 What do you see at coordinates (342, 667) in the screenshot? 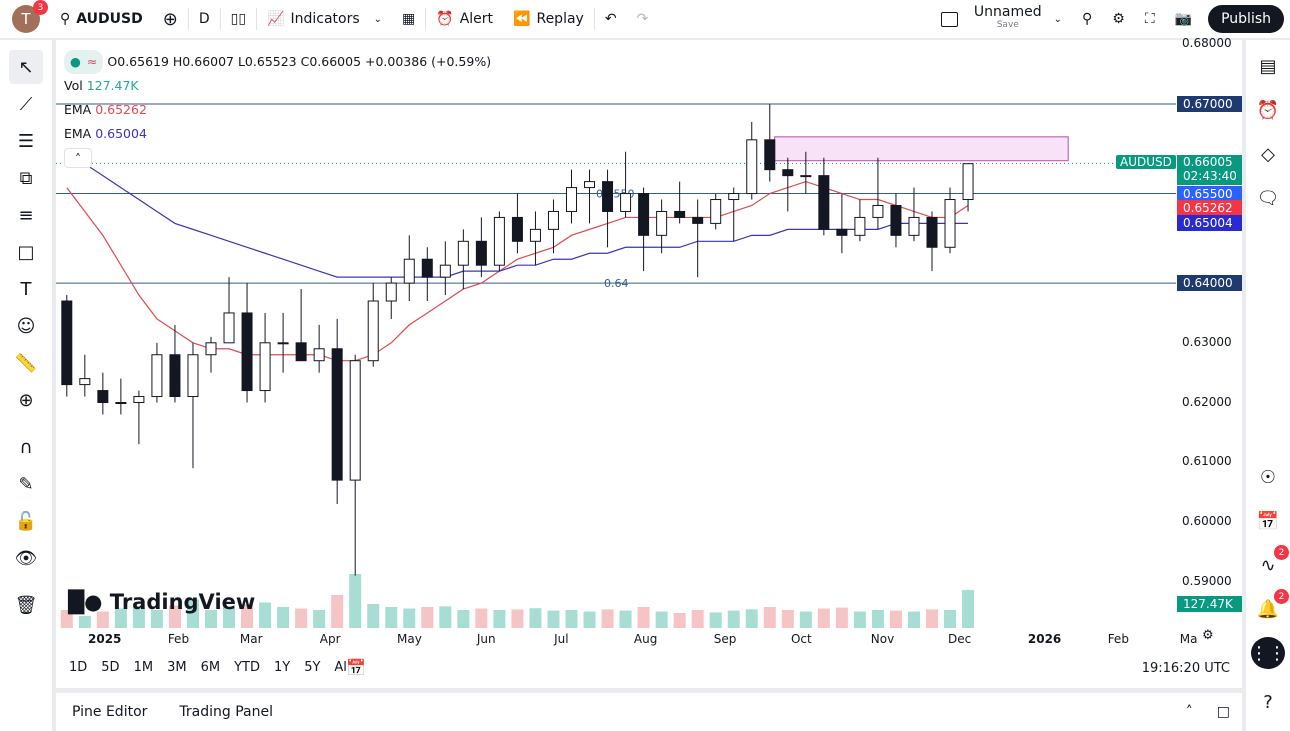
I see `range-all: All` at bounding box center [342, 667].